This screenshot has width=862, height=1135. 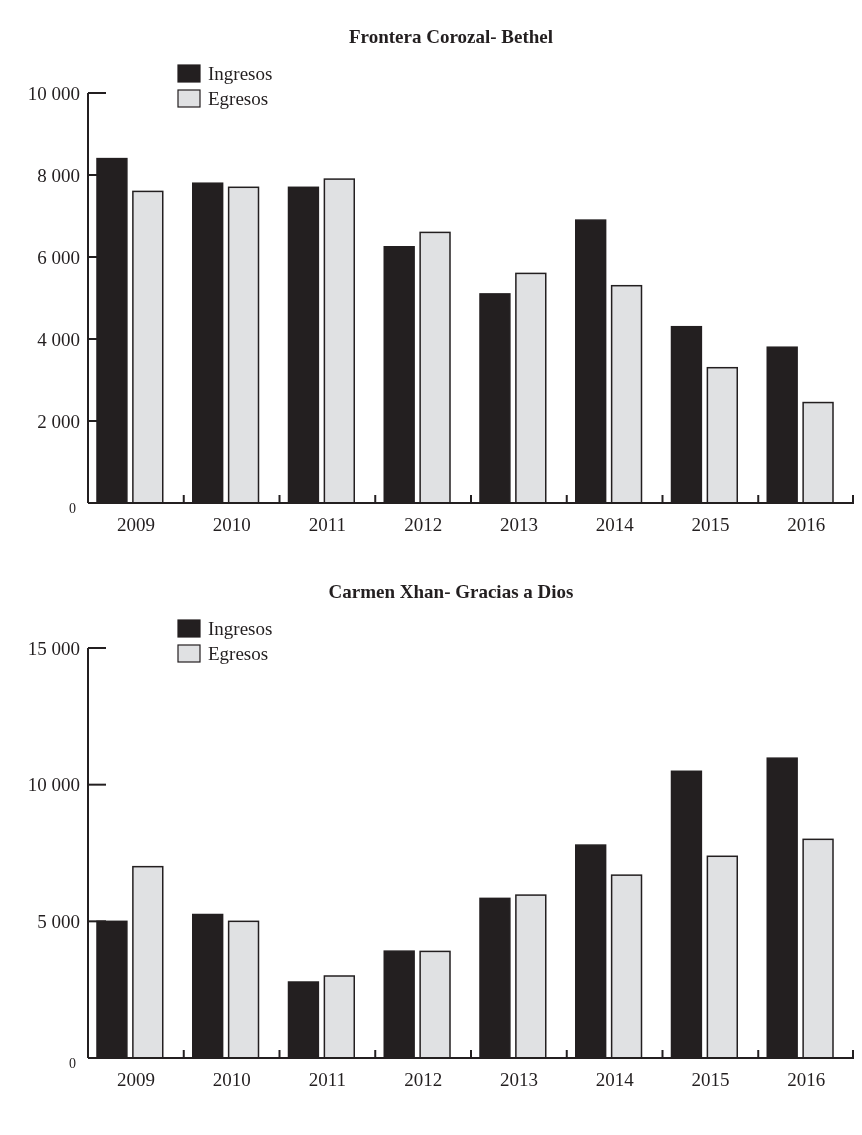 What do you see at coordinates (58, 257) in the screenshot?
I see `y-tick-label: 6 000` at bounding box center [58, 257].